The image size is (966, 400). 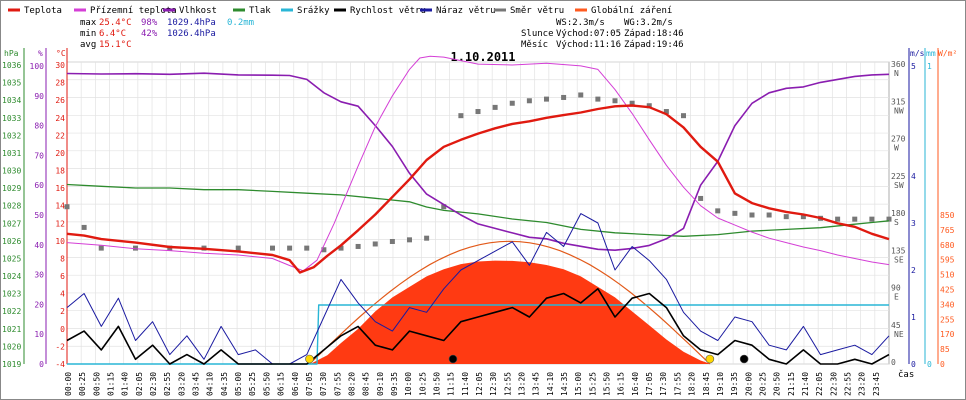 What do you see at coordinates (167, 384) in the screenshot?
I see `x-tick-7: 02:55` at bounding box center [167, 384].